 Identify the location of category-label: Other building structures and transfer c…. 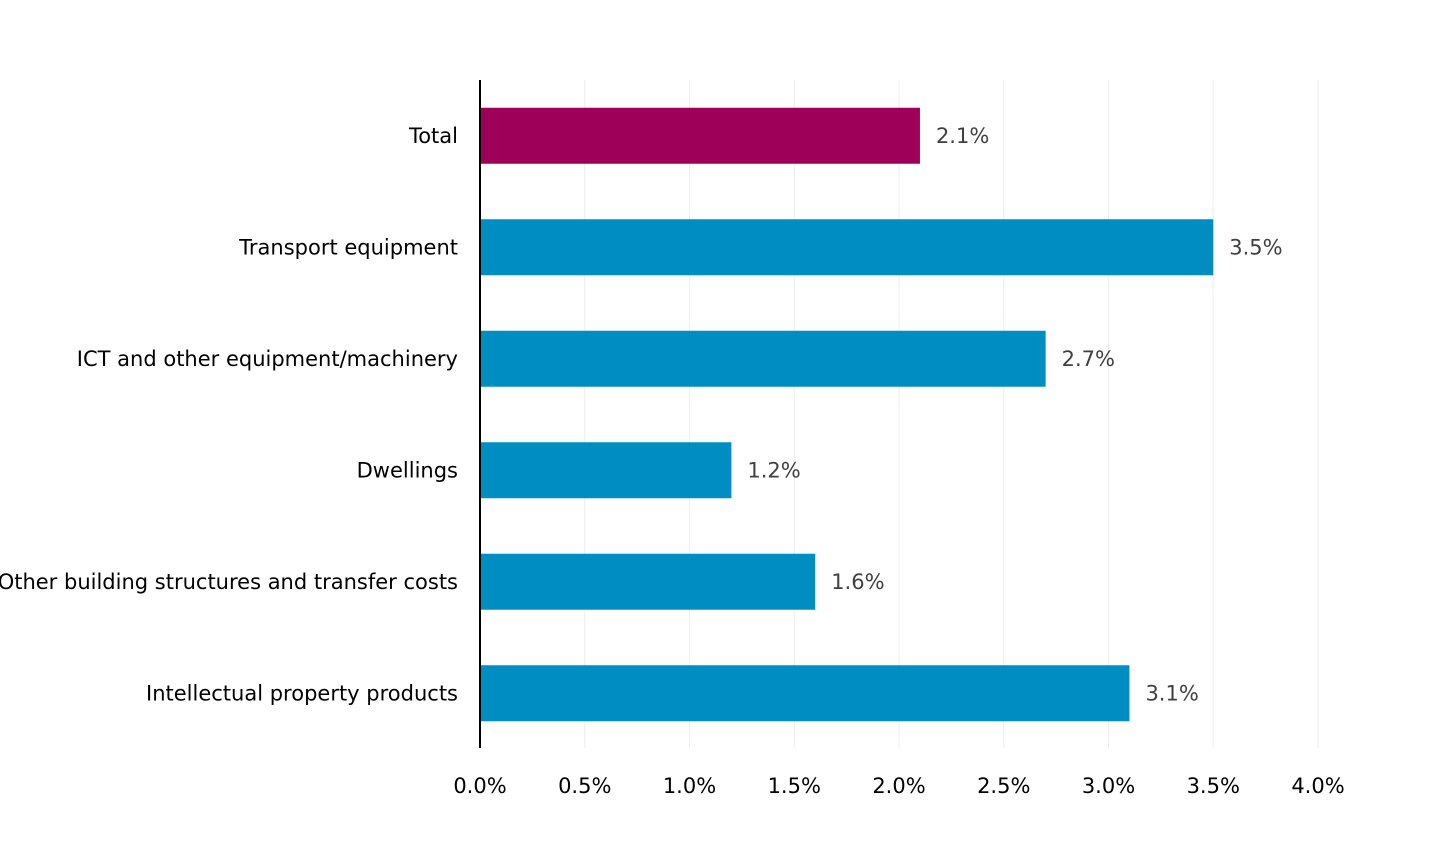
(229, 582).